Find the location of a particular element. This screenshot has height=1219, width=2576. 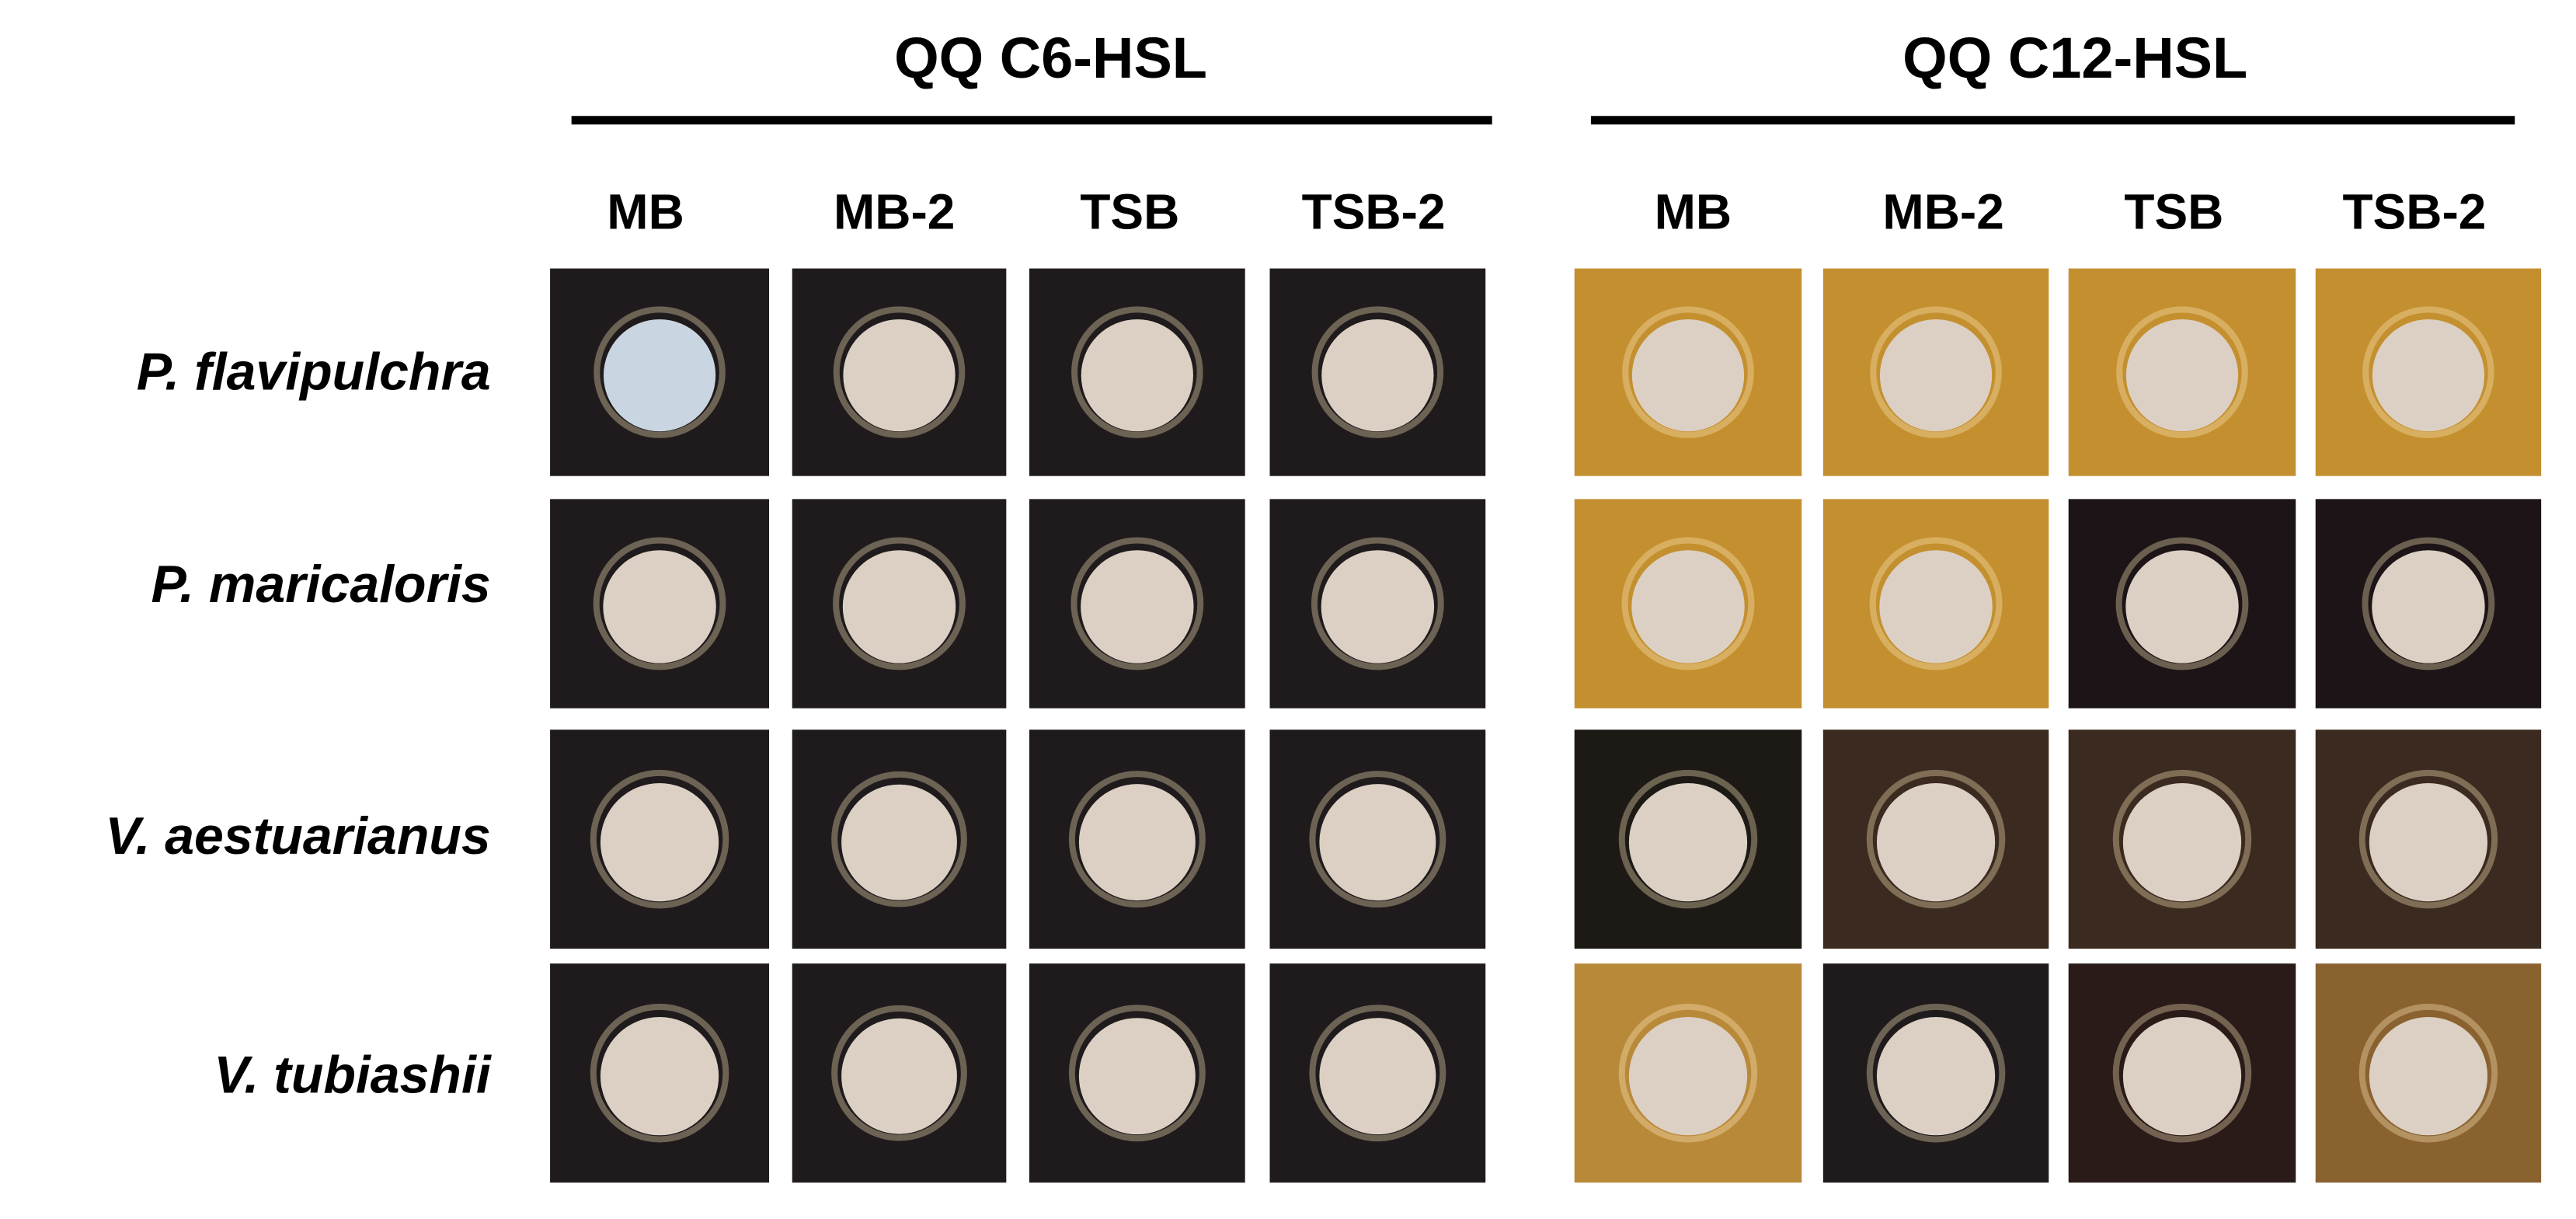

row-label: P. maricaloris is located at coordinates (320, 584).